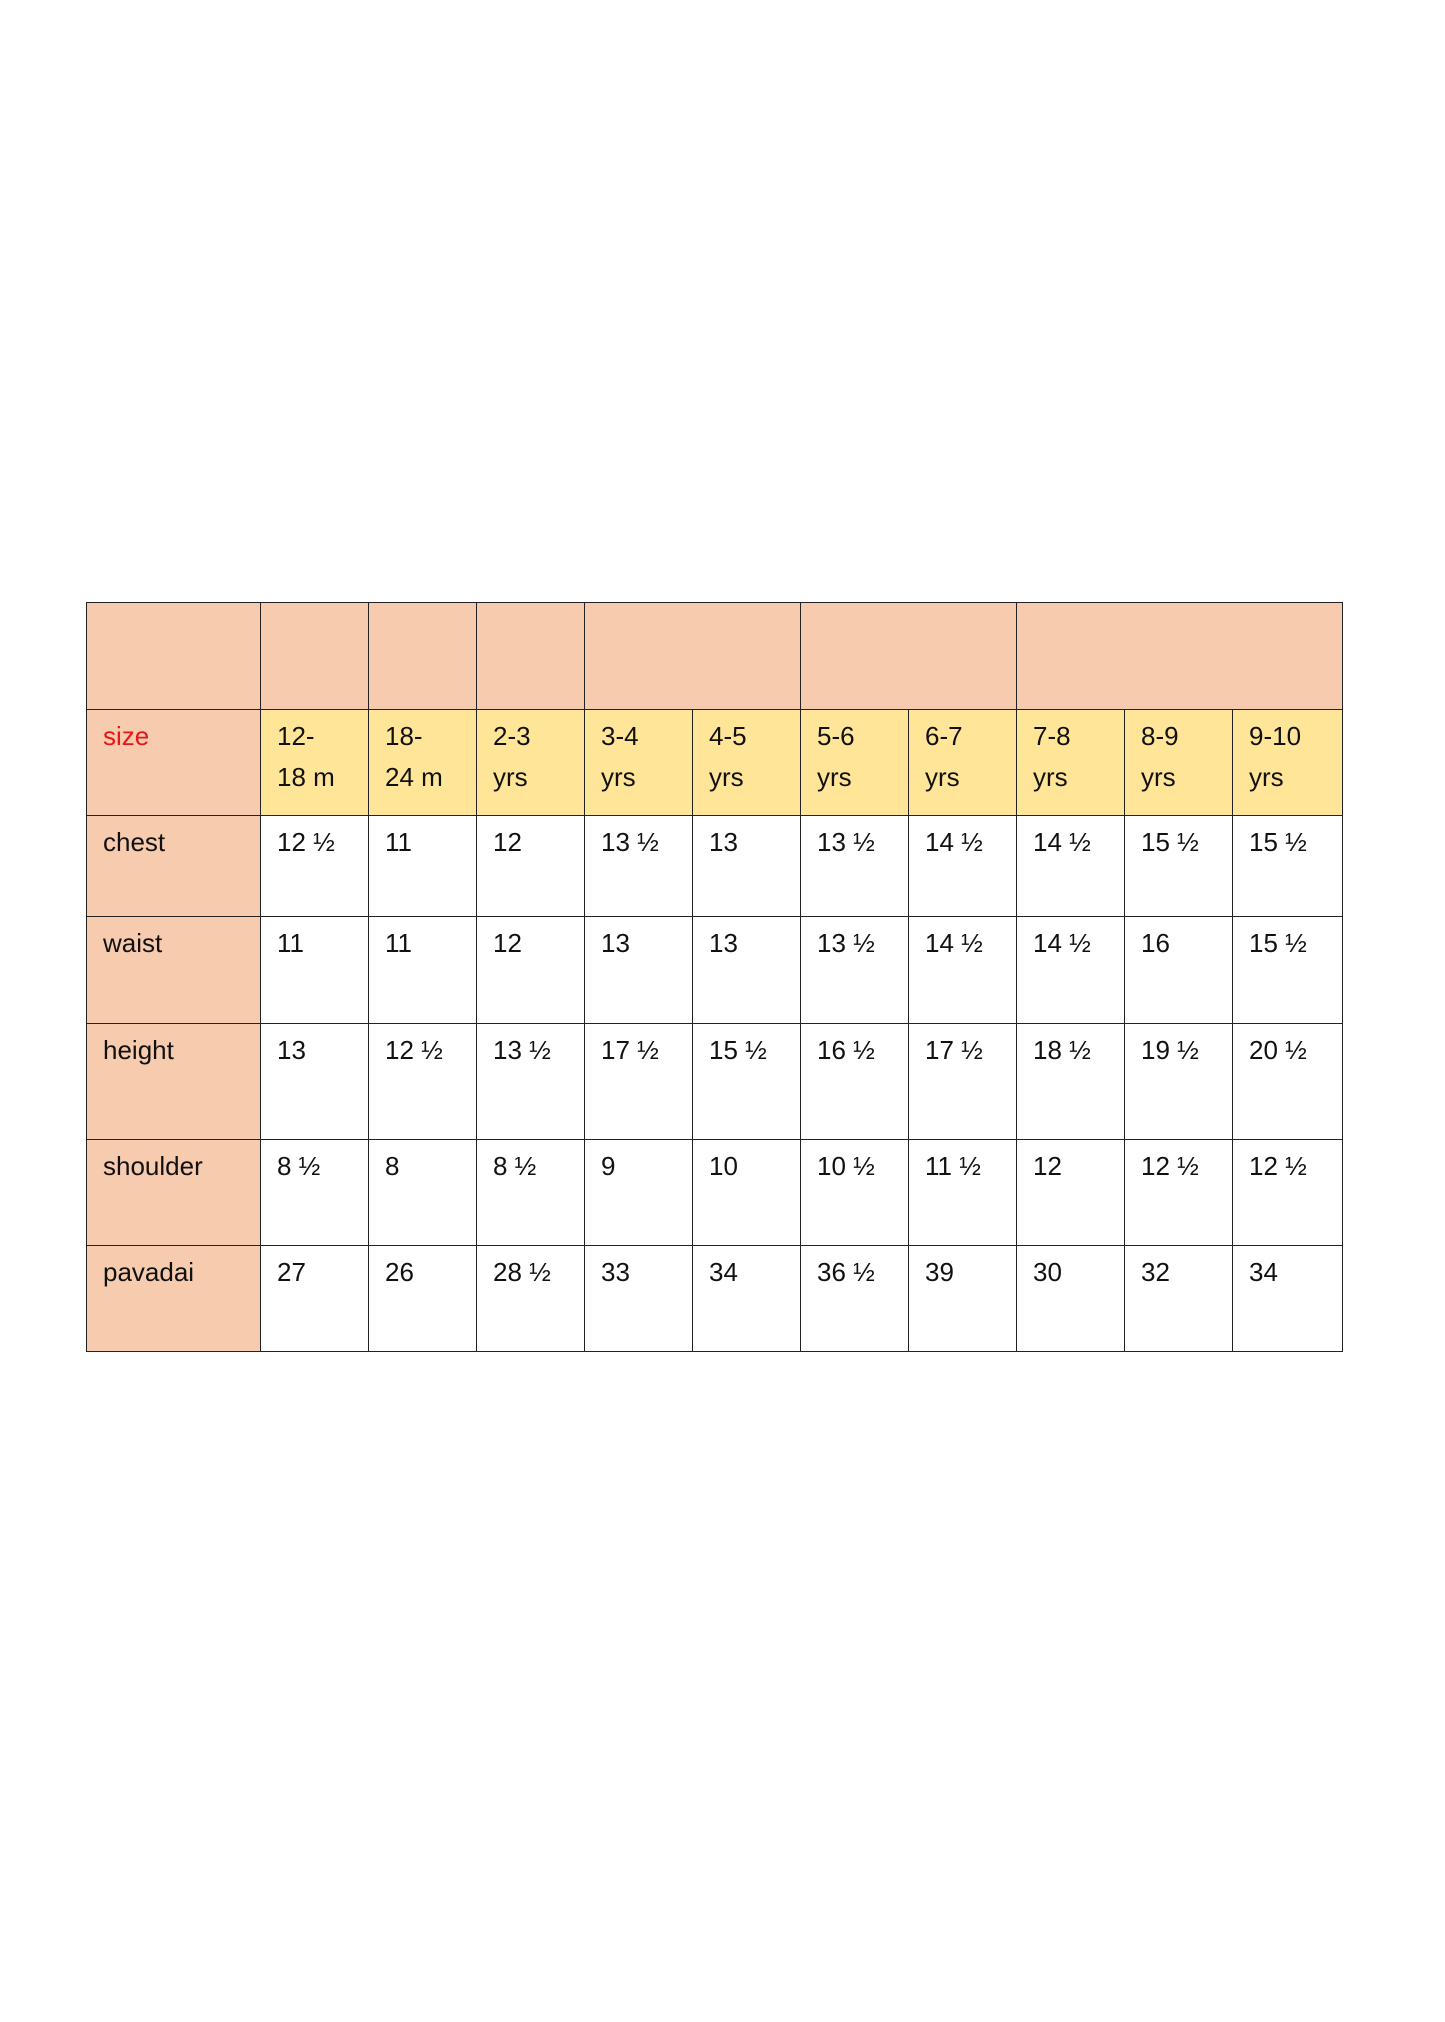 The height and width of the screenshot is (2022, 1445). Describe the element at coordinates (638, 762) in the screenshot. I see `size-header-cell: 3-4 yrs` at that location.